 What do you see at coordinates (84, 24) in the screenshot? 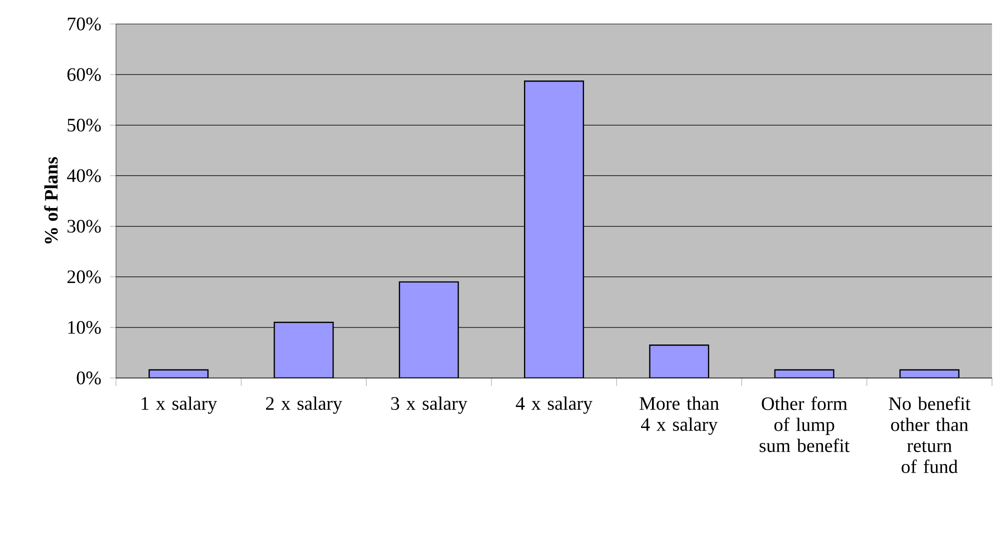
I see `y-tick-label: 70%` at bounding box center [84, 24].